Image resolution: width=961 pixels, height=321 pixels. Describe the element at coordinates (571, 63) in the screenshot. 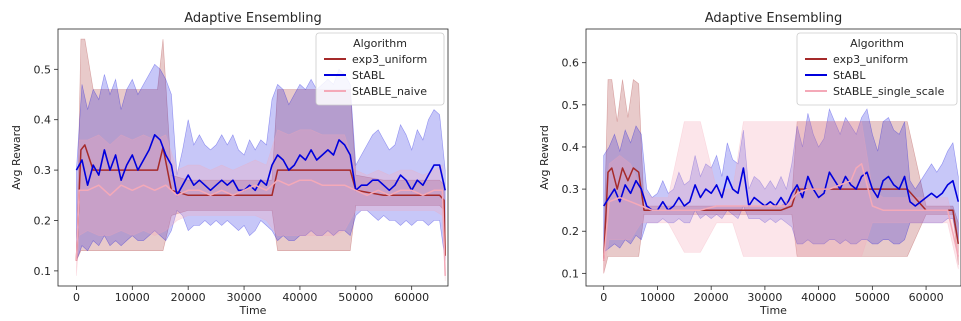

I see `y-tick-label: 0.6` at that location.